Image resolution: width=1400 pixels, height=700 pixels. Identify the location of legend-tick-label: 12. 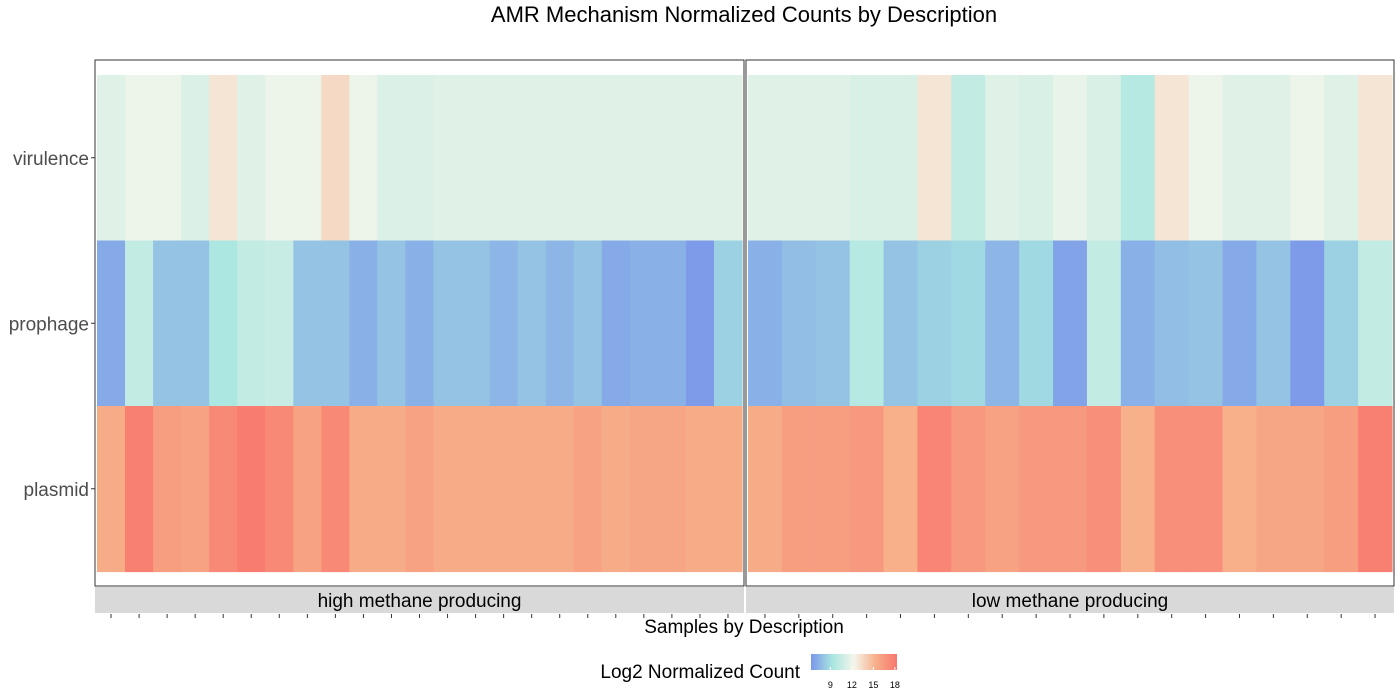
(852, 685).